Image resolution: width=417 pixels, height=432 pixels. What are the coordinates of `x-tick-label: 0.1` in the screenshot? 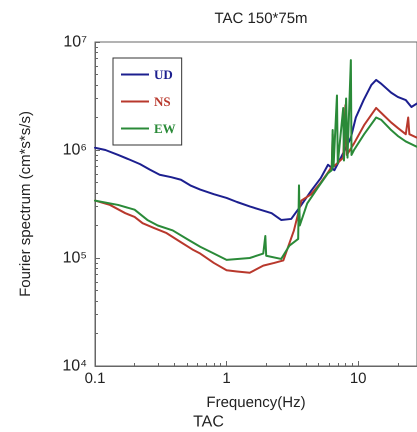 It's located at (95, 378).